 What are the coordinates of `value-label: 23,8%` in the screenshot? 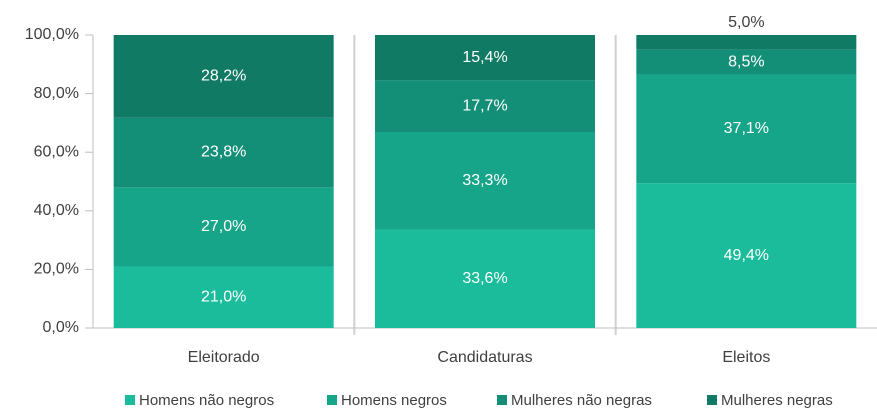 It's located at (223, 152).